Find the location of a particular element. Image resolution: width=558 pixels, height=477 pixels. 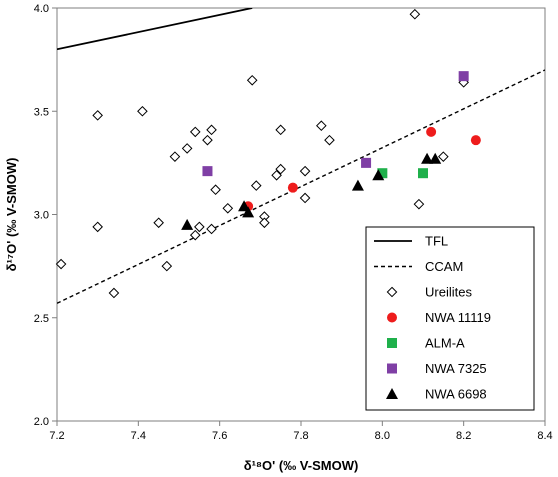

legend-swatch-alm-a is located at coordinates (392, 343).